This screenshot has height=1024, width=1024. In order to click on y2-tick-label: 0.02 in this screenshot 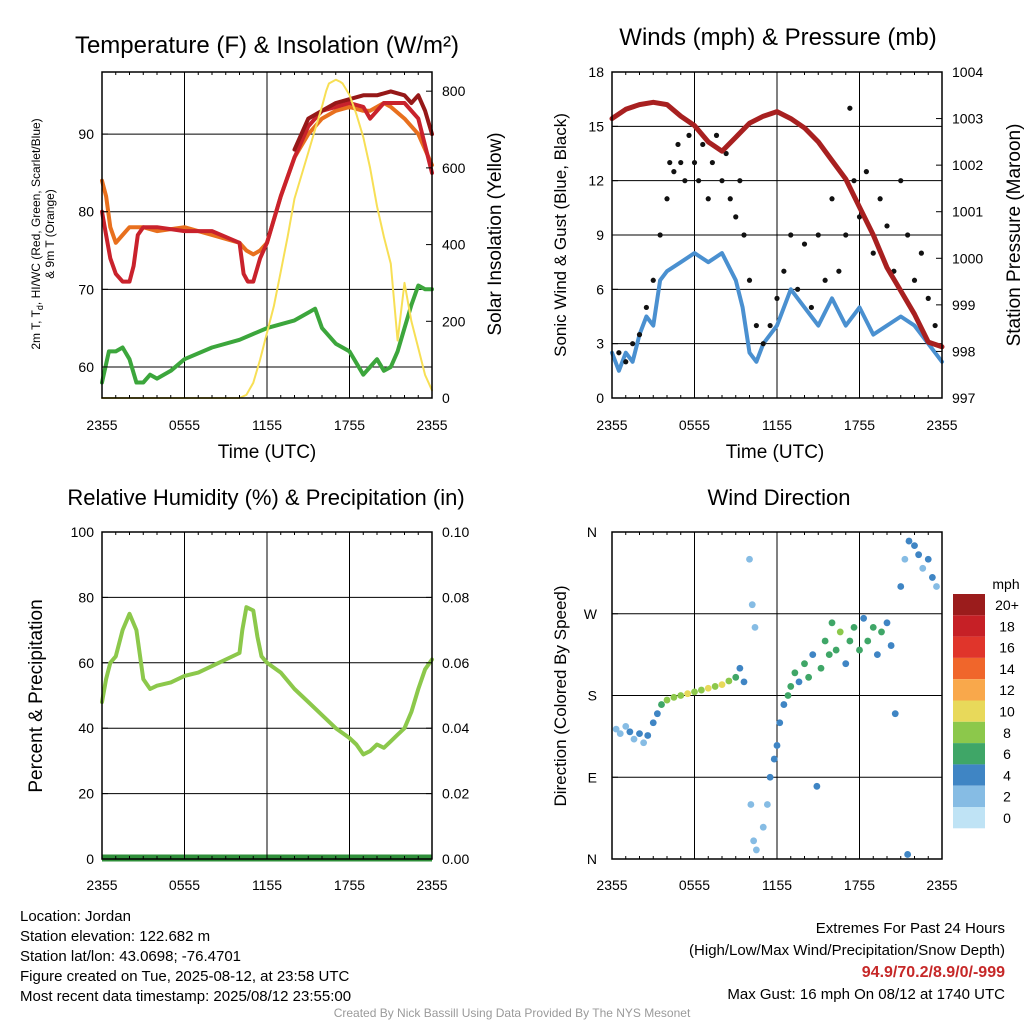, I will do `click(455, 794)`.